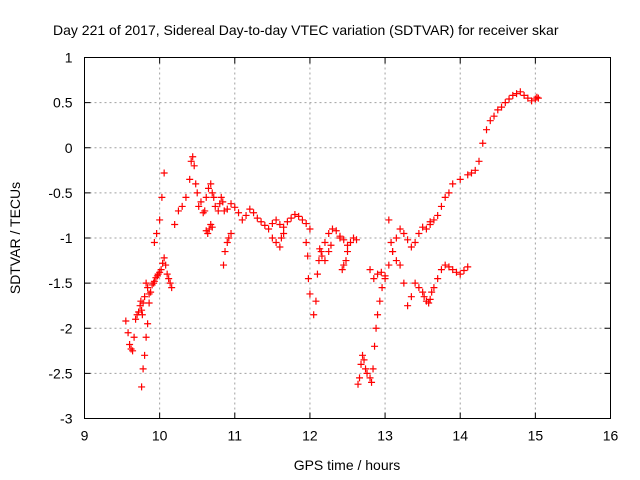 Image resolution: width=640 pixels, height=480 pixels. What do you see at coordinates (60, 193) in the screenshot?
I see `y-tick-label: -0.5` at bounding box center [60, 193].